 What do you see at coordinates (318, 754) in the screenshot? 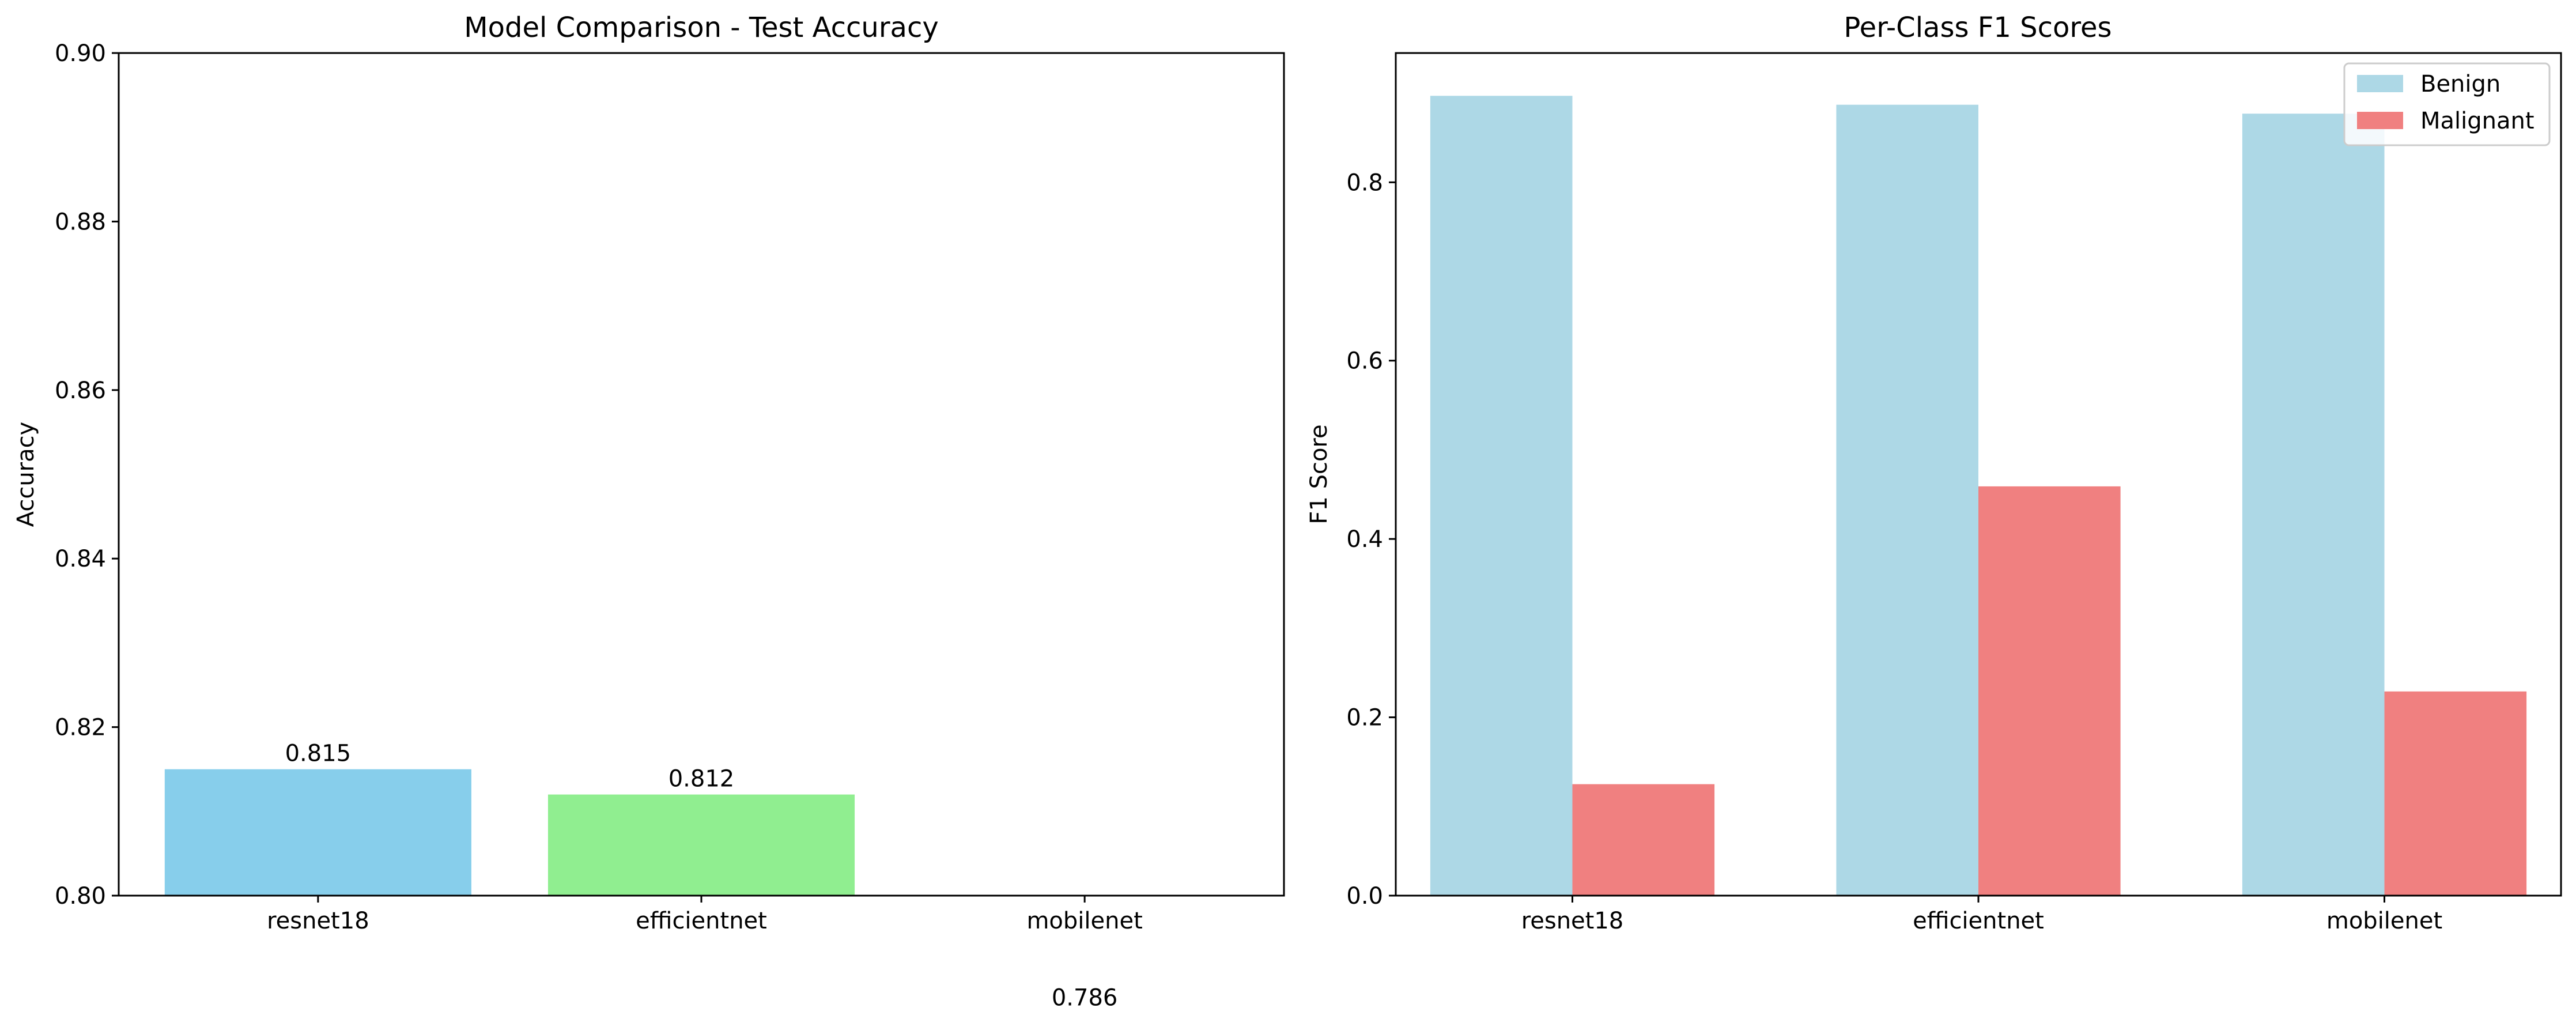
I see `value-label-resnet18: 0.815` at bounding box center [318, 754].